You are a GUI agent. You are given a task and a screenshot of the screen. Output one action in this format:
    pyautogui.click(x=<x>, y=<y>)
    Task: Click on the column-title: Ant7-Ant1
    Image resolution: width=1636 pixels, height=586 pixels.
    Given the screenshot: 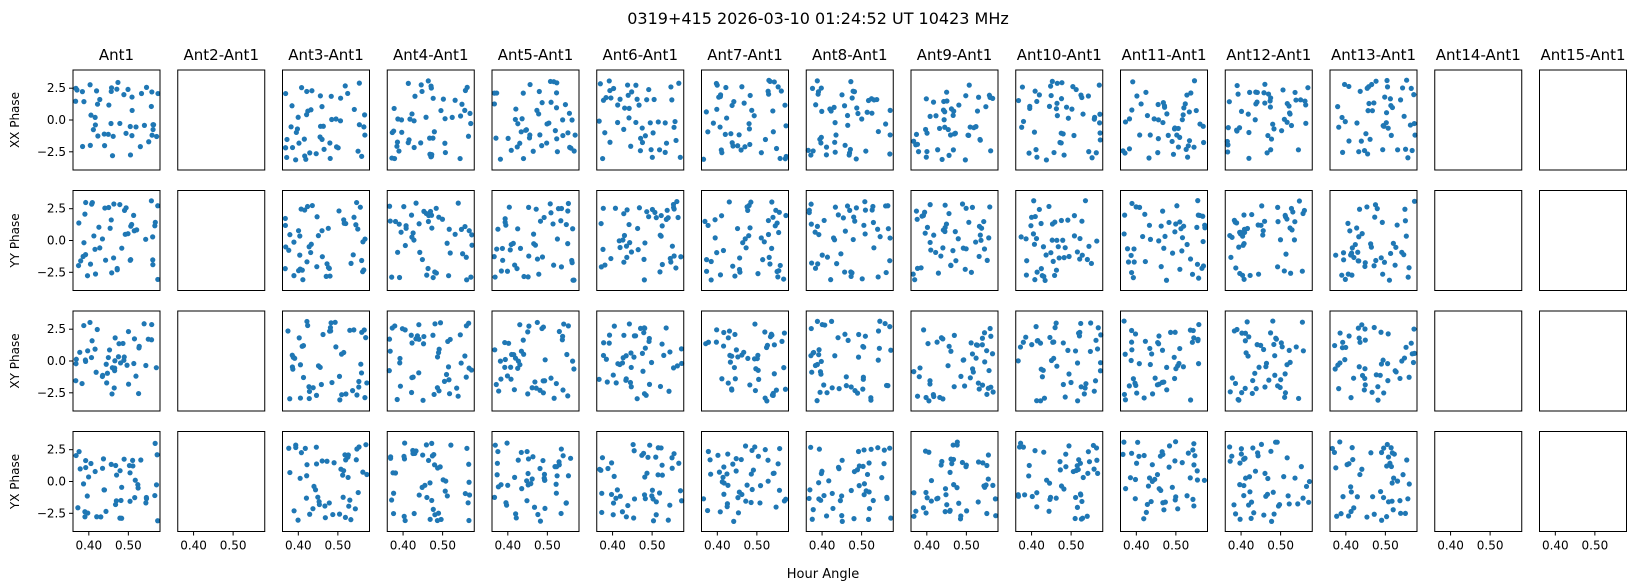 What is the action you would take?
    pyautogui.click(x=744, y=55)
    